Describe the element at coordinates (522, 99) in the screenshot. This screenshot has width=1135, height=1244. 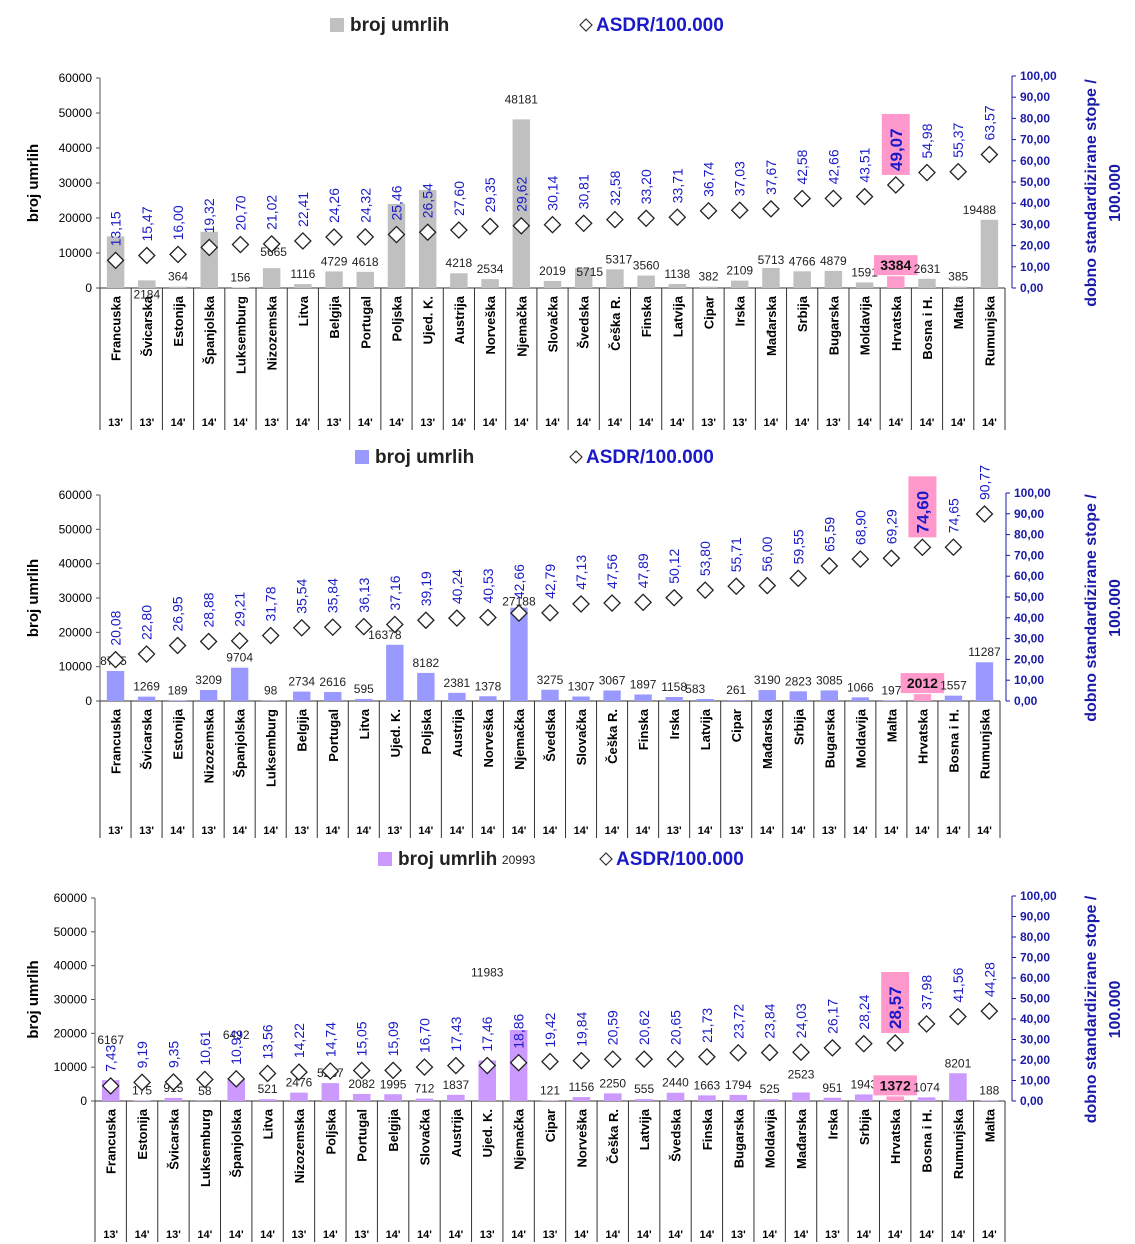
I see `count-label: 48181` at that location.